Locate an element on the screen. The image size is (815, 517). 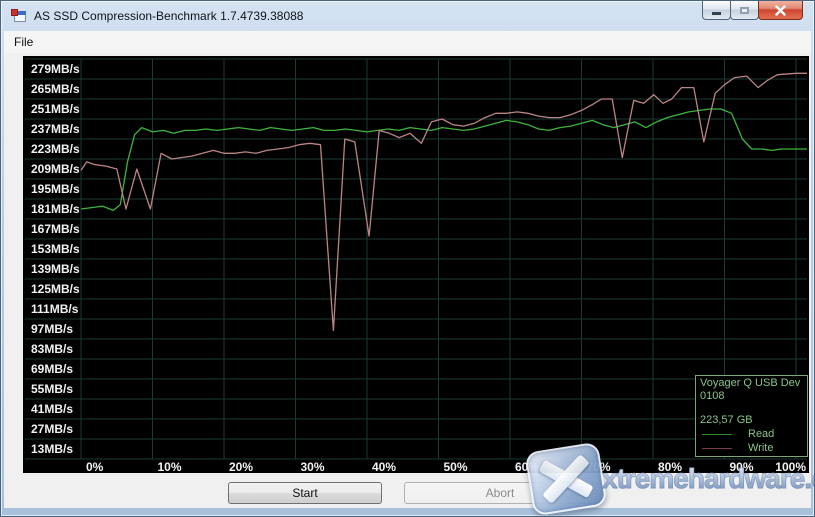
close-icon is located at coordinates (780, 10).